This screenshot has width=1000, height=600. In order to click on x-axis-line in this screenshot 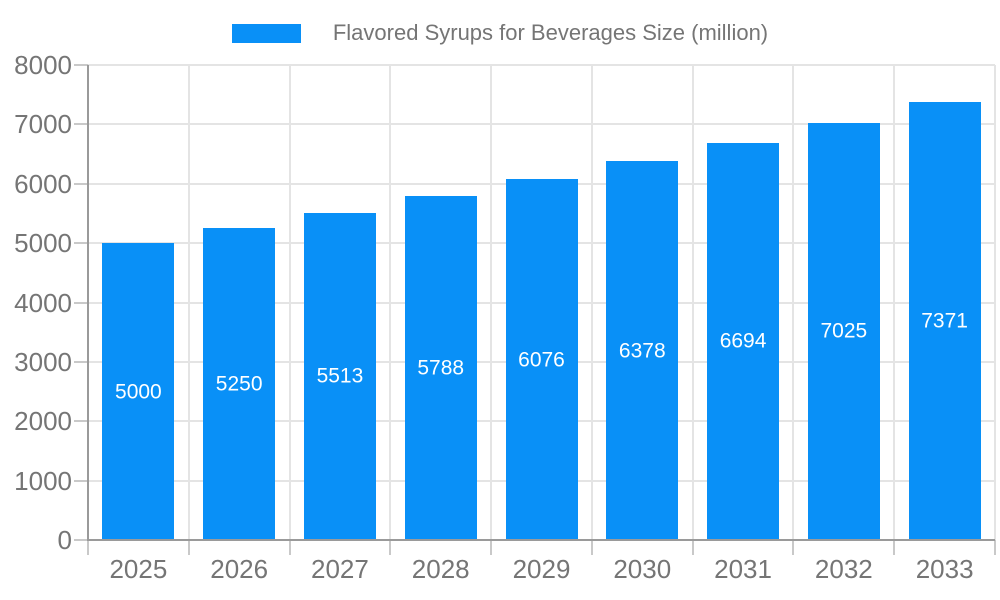, I will do `click(541, 540)`.